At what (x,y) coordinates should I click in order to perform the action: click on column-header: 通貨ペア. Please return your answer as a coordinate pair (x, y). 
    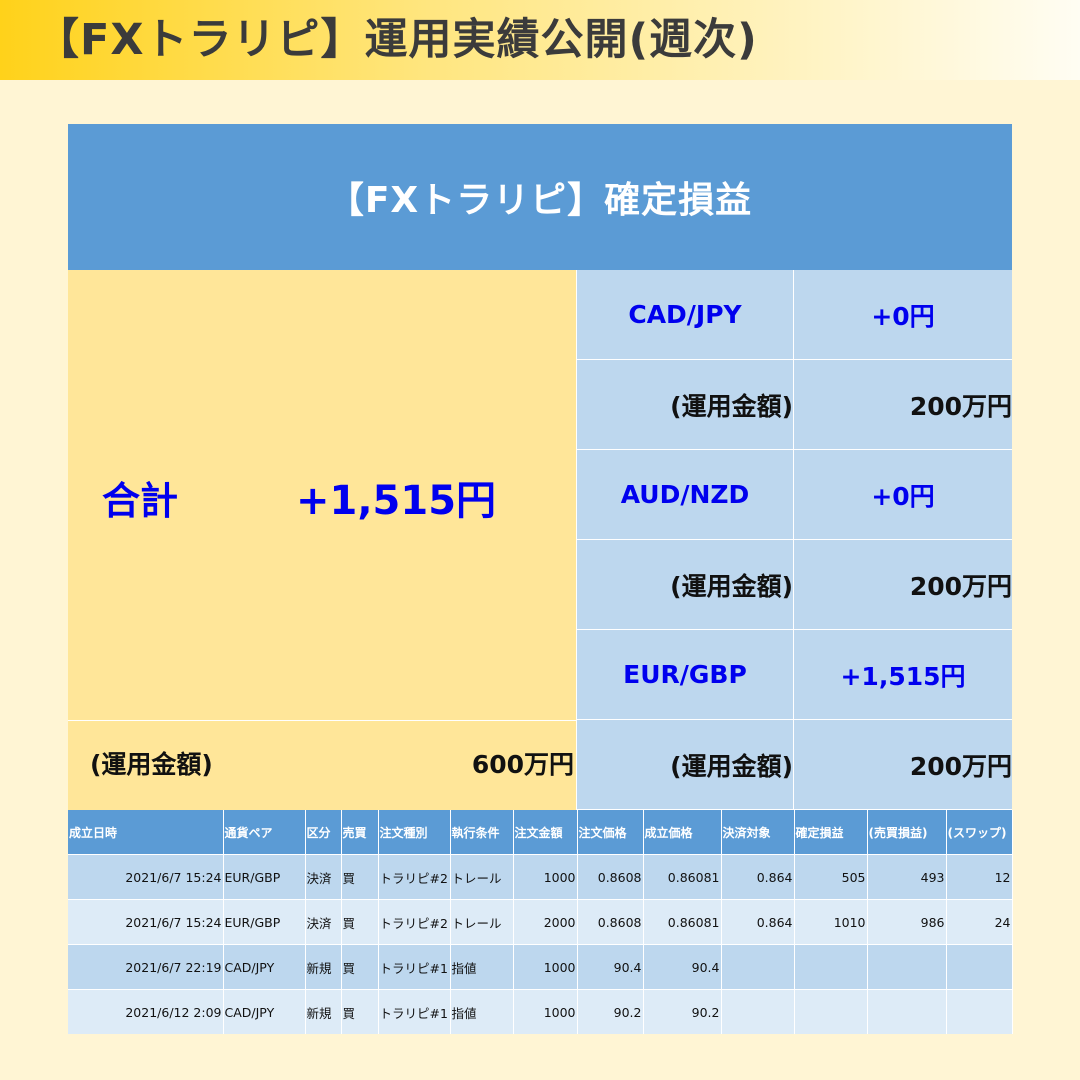
    Looking at the image, I should click on (264, 832).